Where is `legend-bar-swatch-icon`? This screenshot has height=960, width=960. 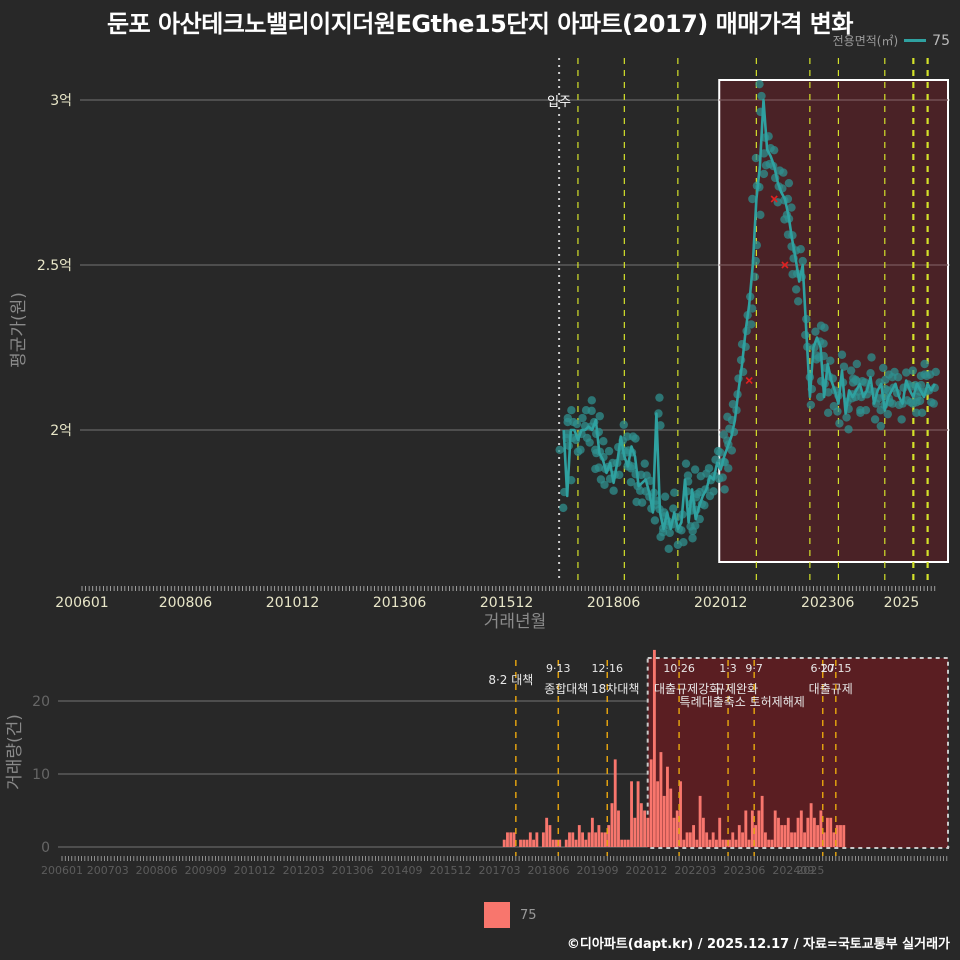
legend-bar-swatch-icon is located at coordinates (497, 915).